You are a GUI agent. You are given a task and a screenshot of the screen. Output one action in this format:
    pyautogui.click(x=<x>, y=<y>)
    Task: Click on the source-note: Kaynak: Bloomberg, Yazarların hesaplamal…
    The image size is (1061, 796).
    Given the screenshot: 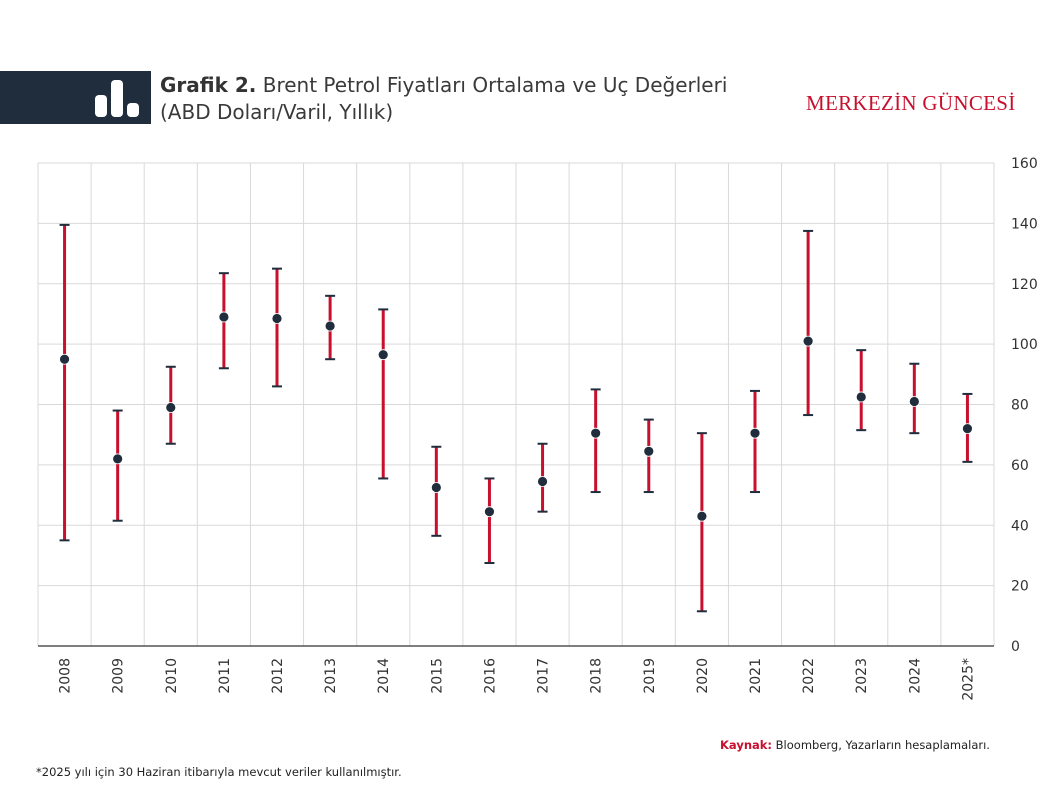 What is the action you would take?
    pyautogui.click(x=855, y=745)
    